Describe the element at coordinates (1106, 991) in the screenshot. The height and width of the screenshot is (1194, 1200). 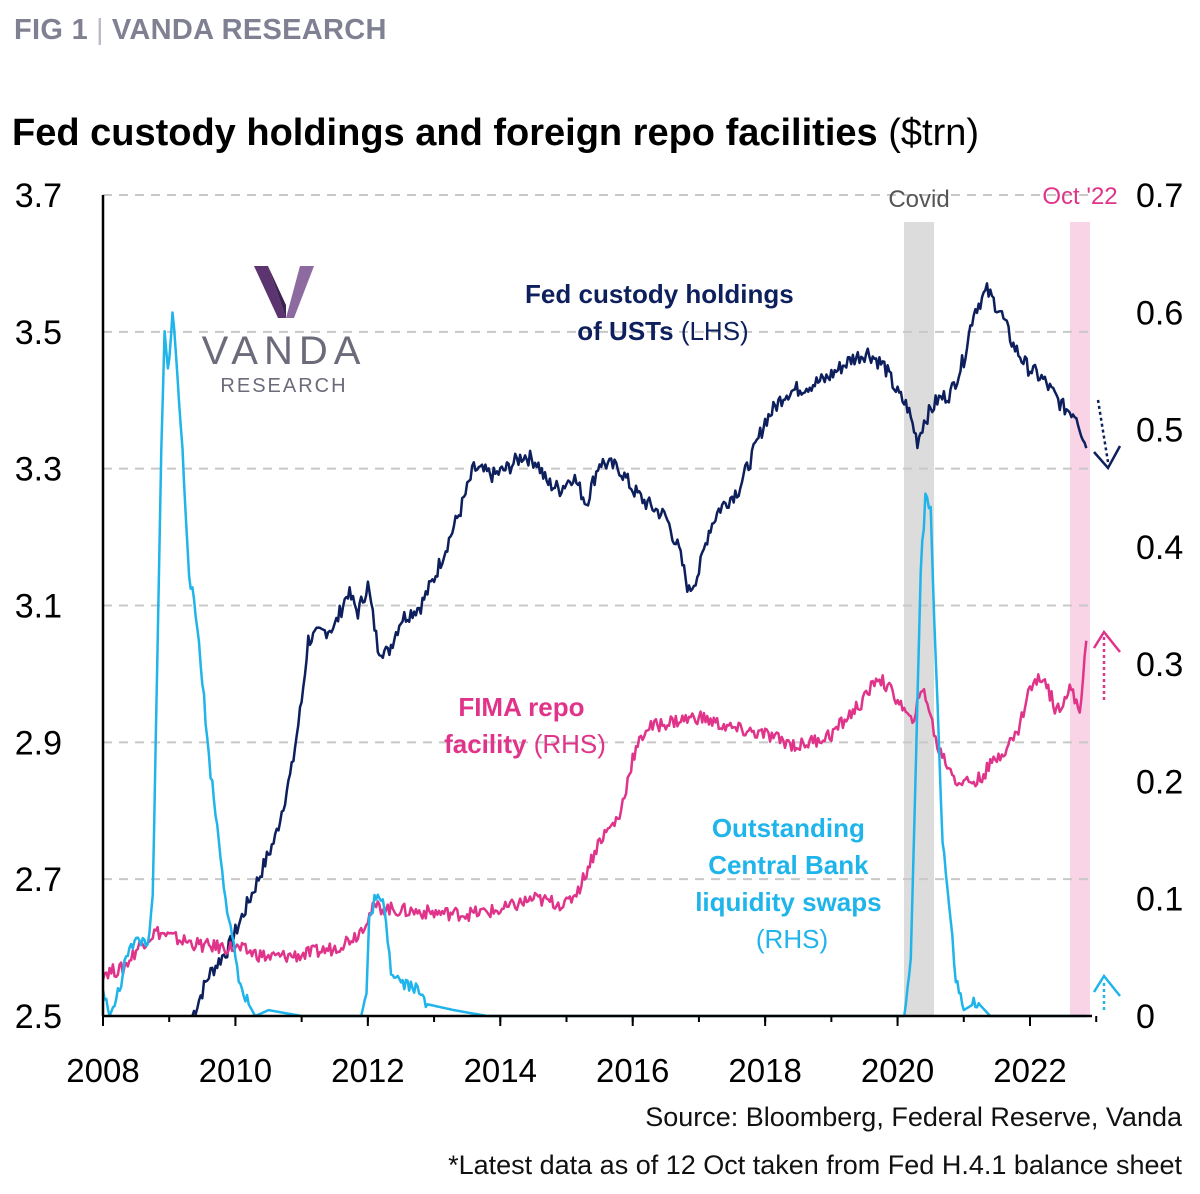
I see `swaps-up-arrow` at that location.